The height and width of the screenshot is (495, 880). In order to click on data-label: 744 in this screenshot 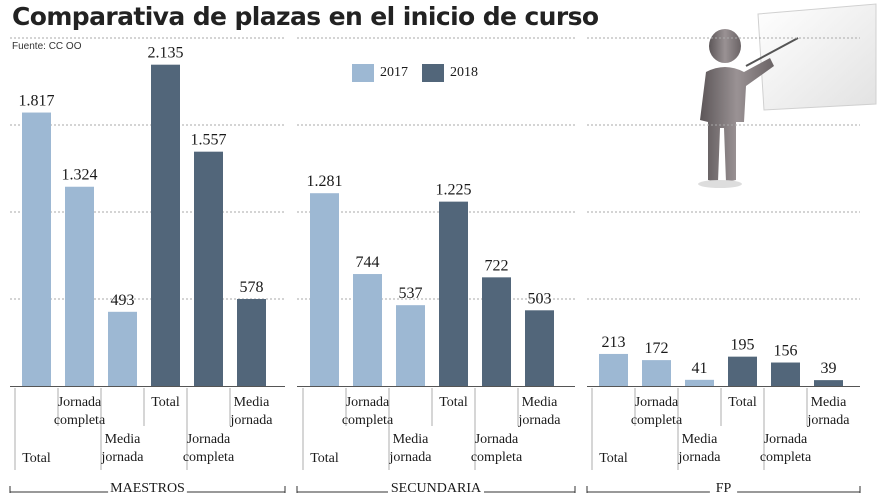, I will do `click(368, 262)`.